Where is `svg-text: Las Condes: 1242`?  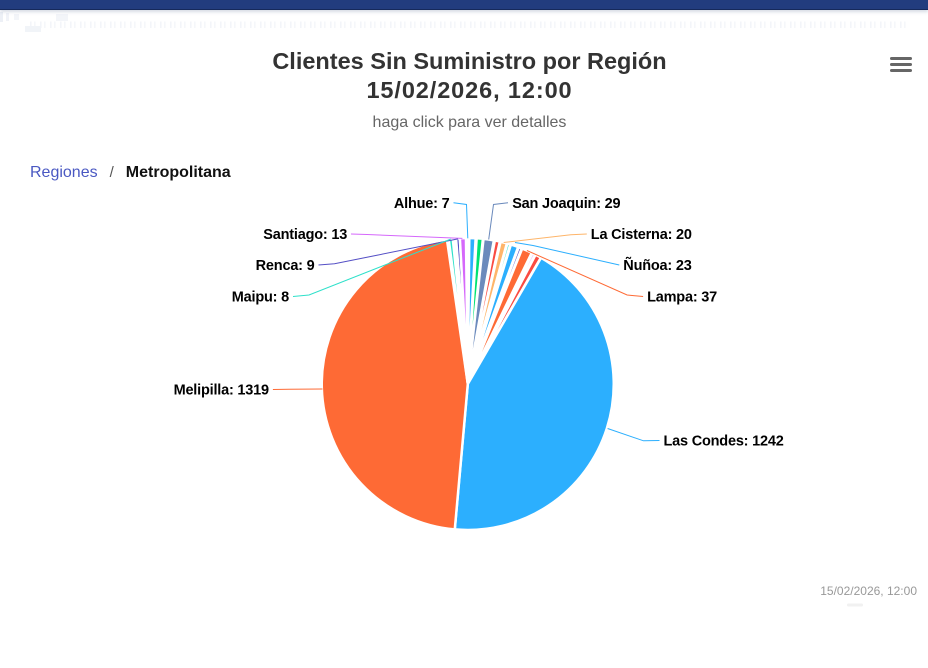
svg-text: Las Condes: 1242 is located at coordinates (724, 442).